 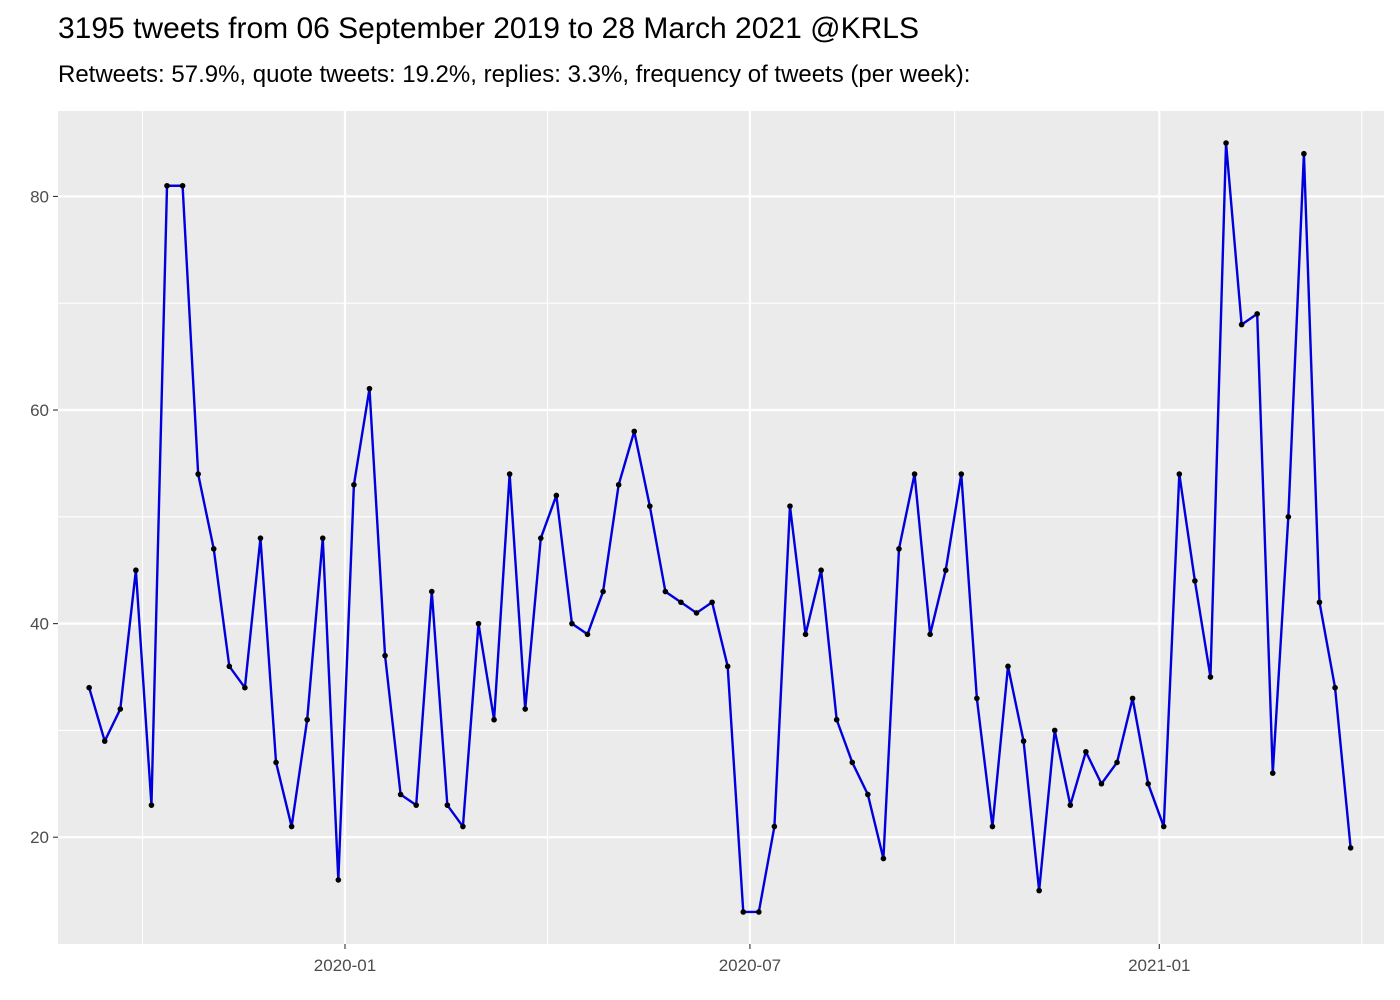 What do you see at coordinates (750, 965) in the screenshot?
I see `x-tick-label: 2020-07` at bounding box center [750, 965].